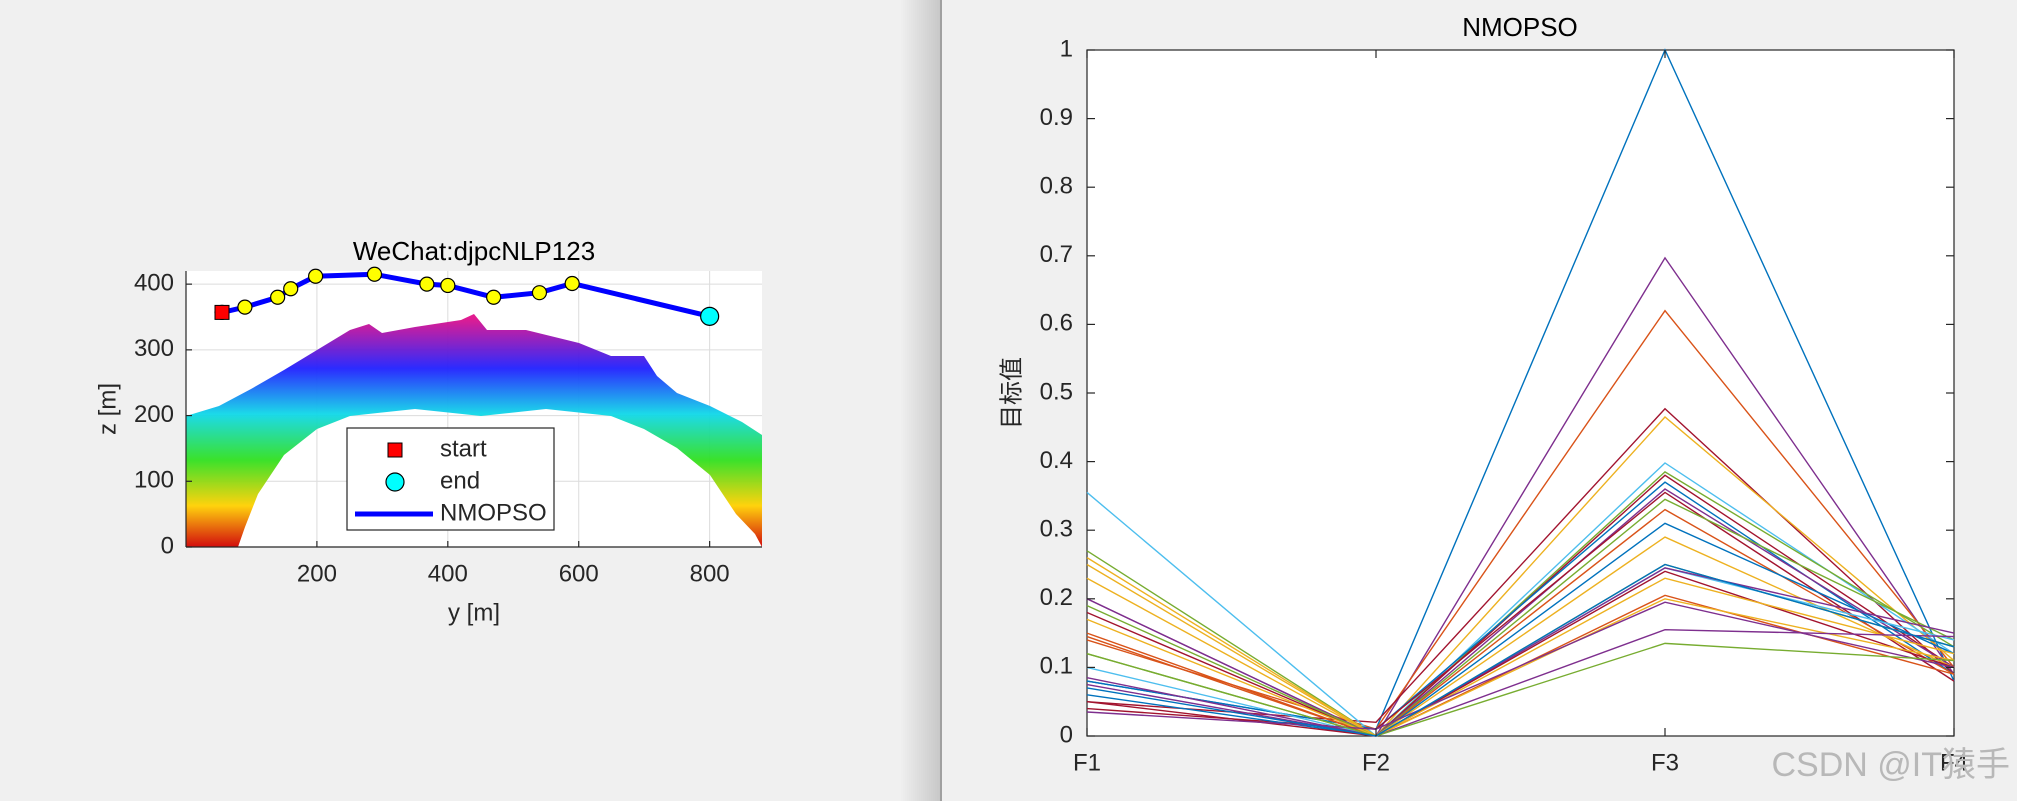 The image size is (2017, 801). What do you see at coordinates (1890, 765) in the screenshot?
I see `watermark: CSDN @IT猿手` at bounding box center [1890, 765].